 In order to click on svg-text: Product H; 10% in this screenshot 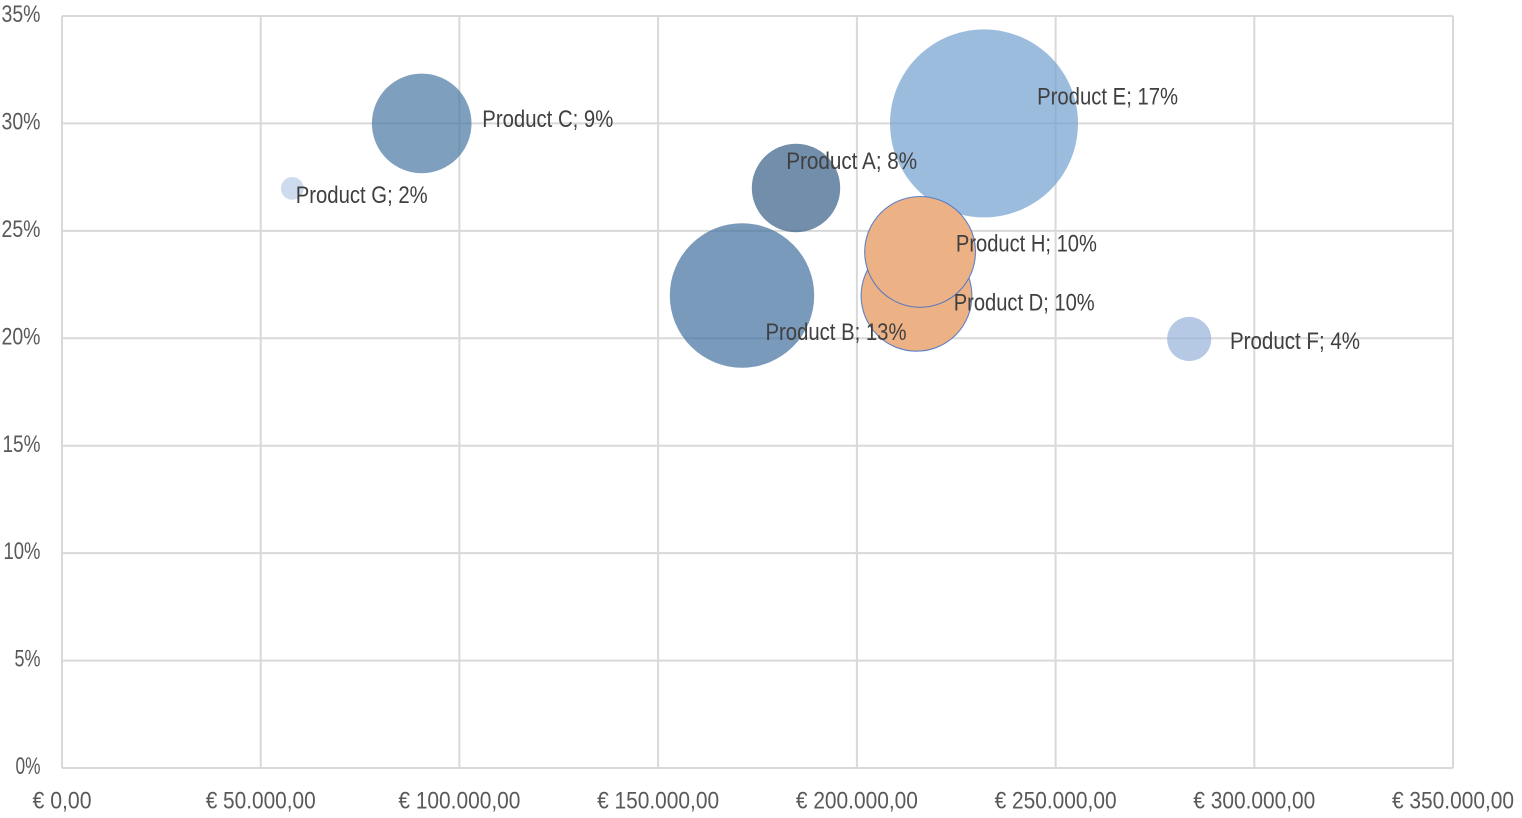, I will do `click(1026, 243)`.